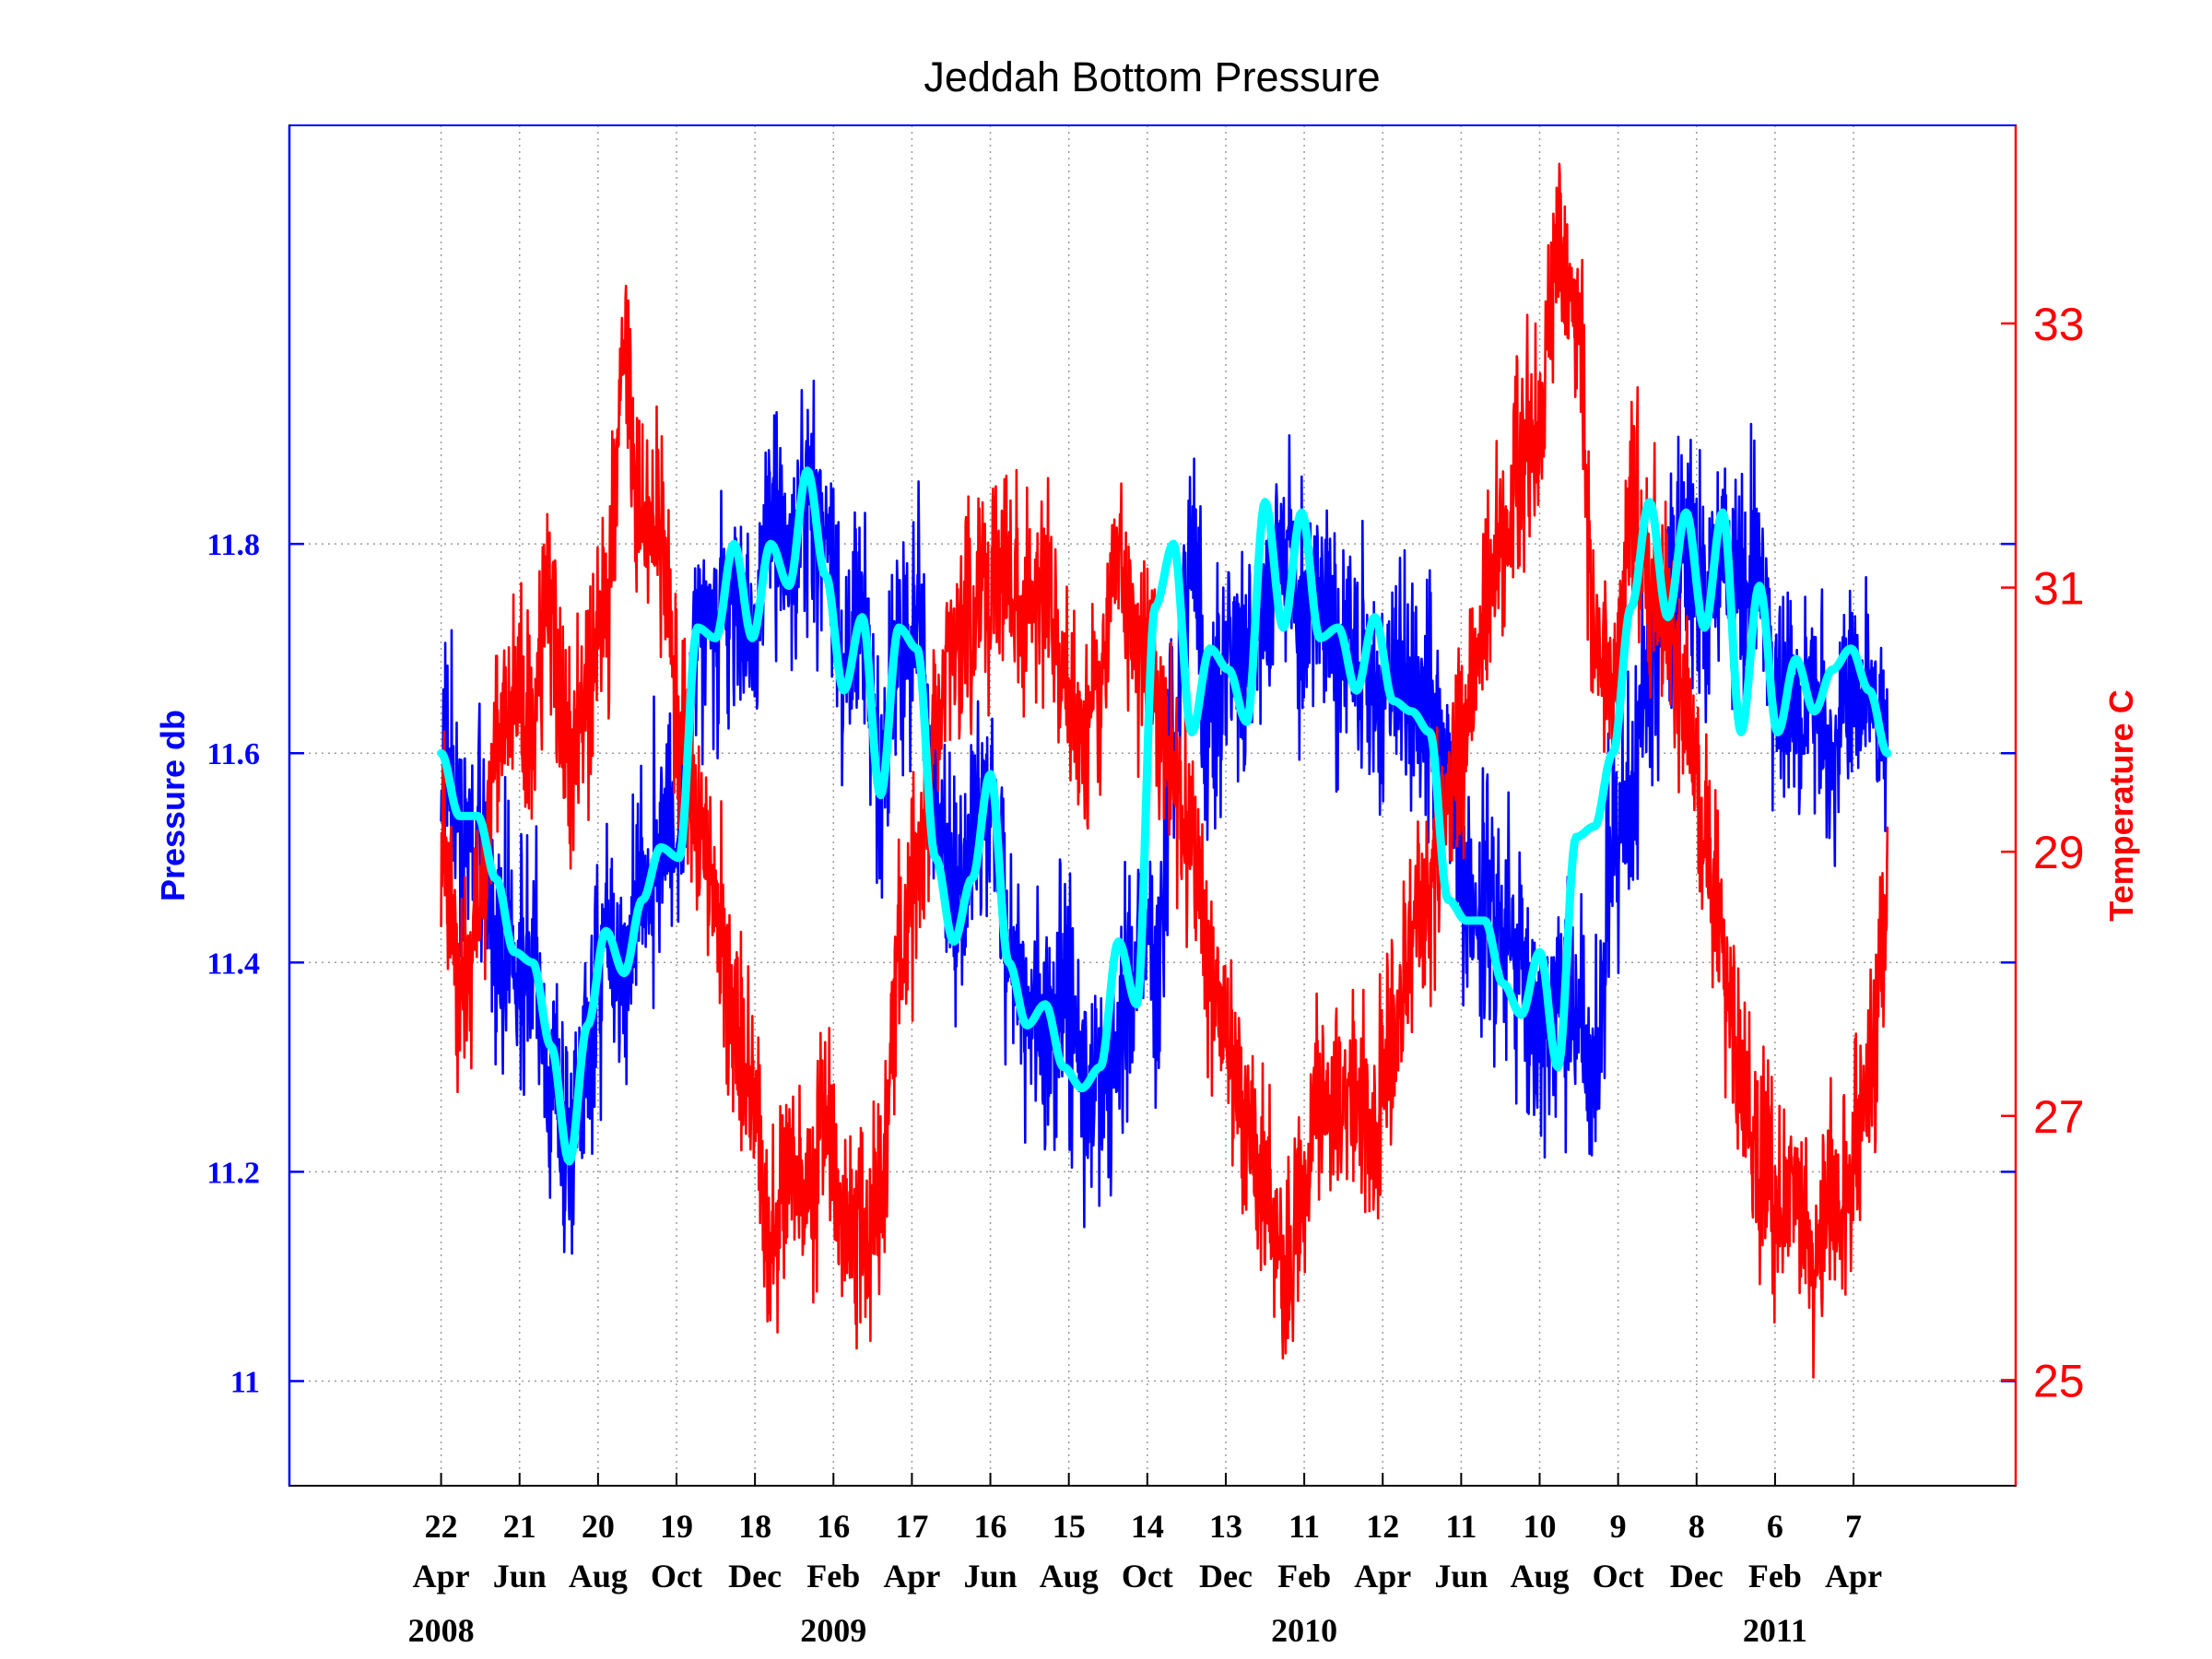 The height and width of the screenshot is (1659, 2212). What do you see at coordinates (1618, 1526) in the screenshot?
I see `x-tick-day-label: 9` at bounding box center [1618, 1526].